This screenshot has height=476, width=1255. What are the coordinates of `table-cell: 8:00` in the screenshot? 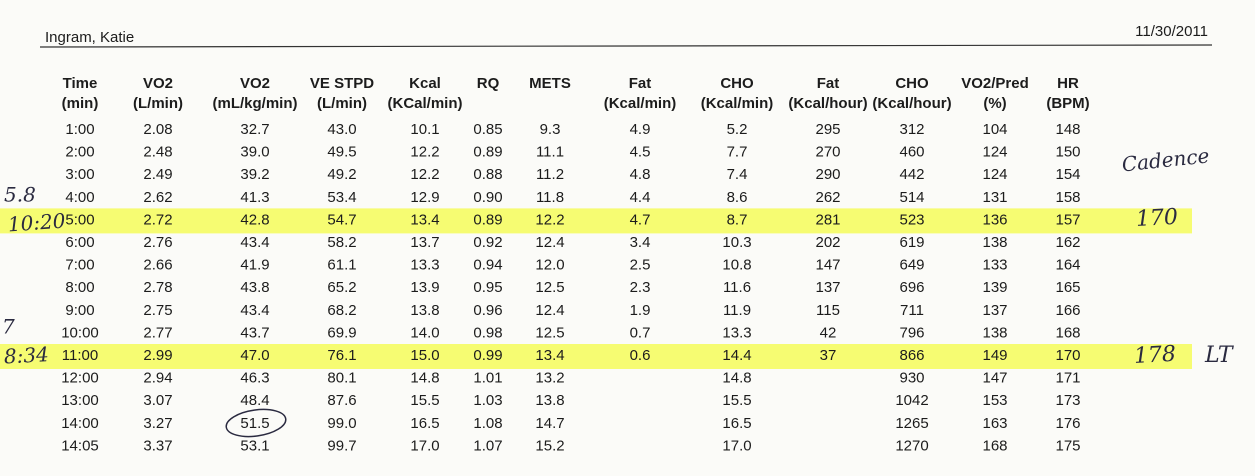 It's located at (79, 287).